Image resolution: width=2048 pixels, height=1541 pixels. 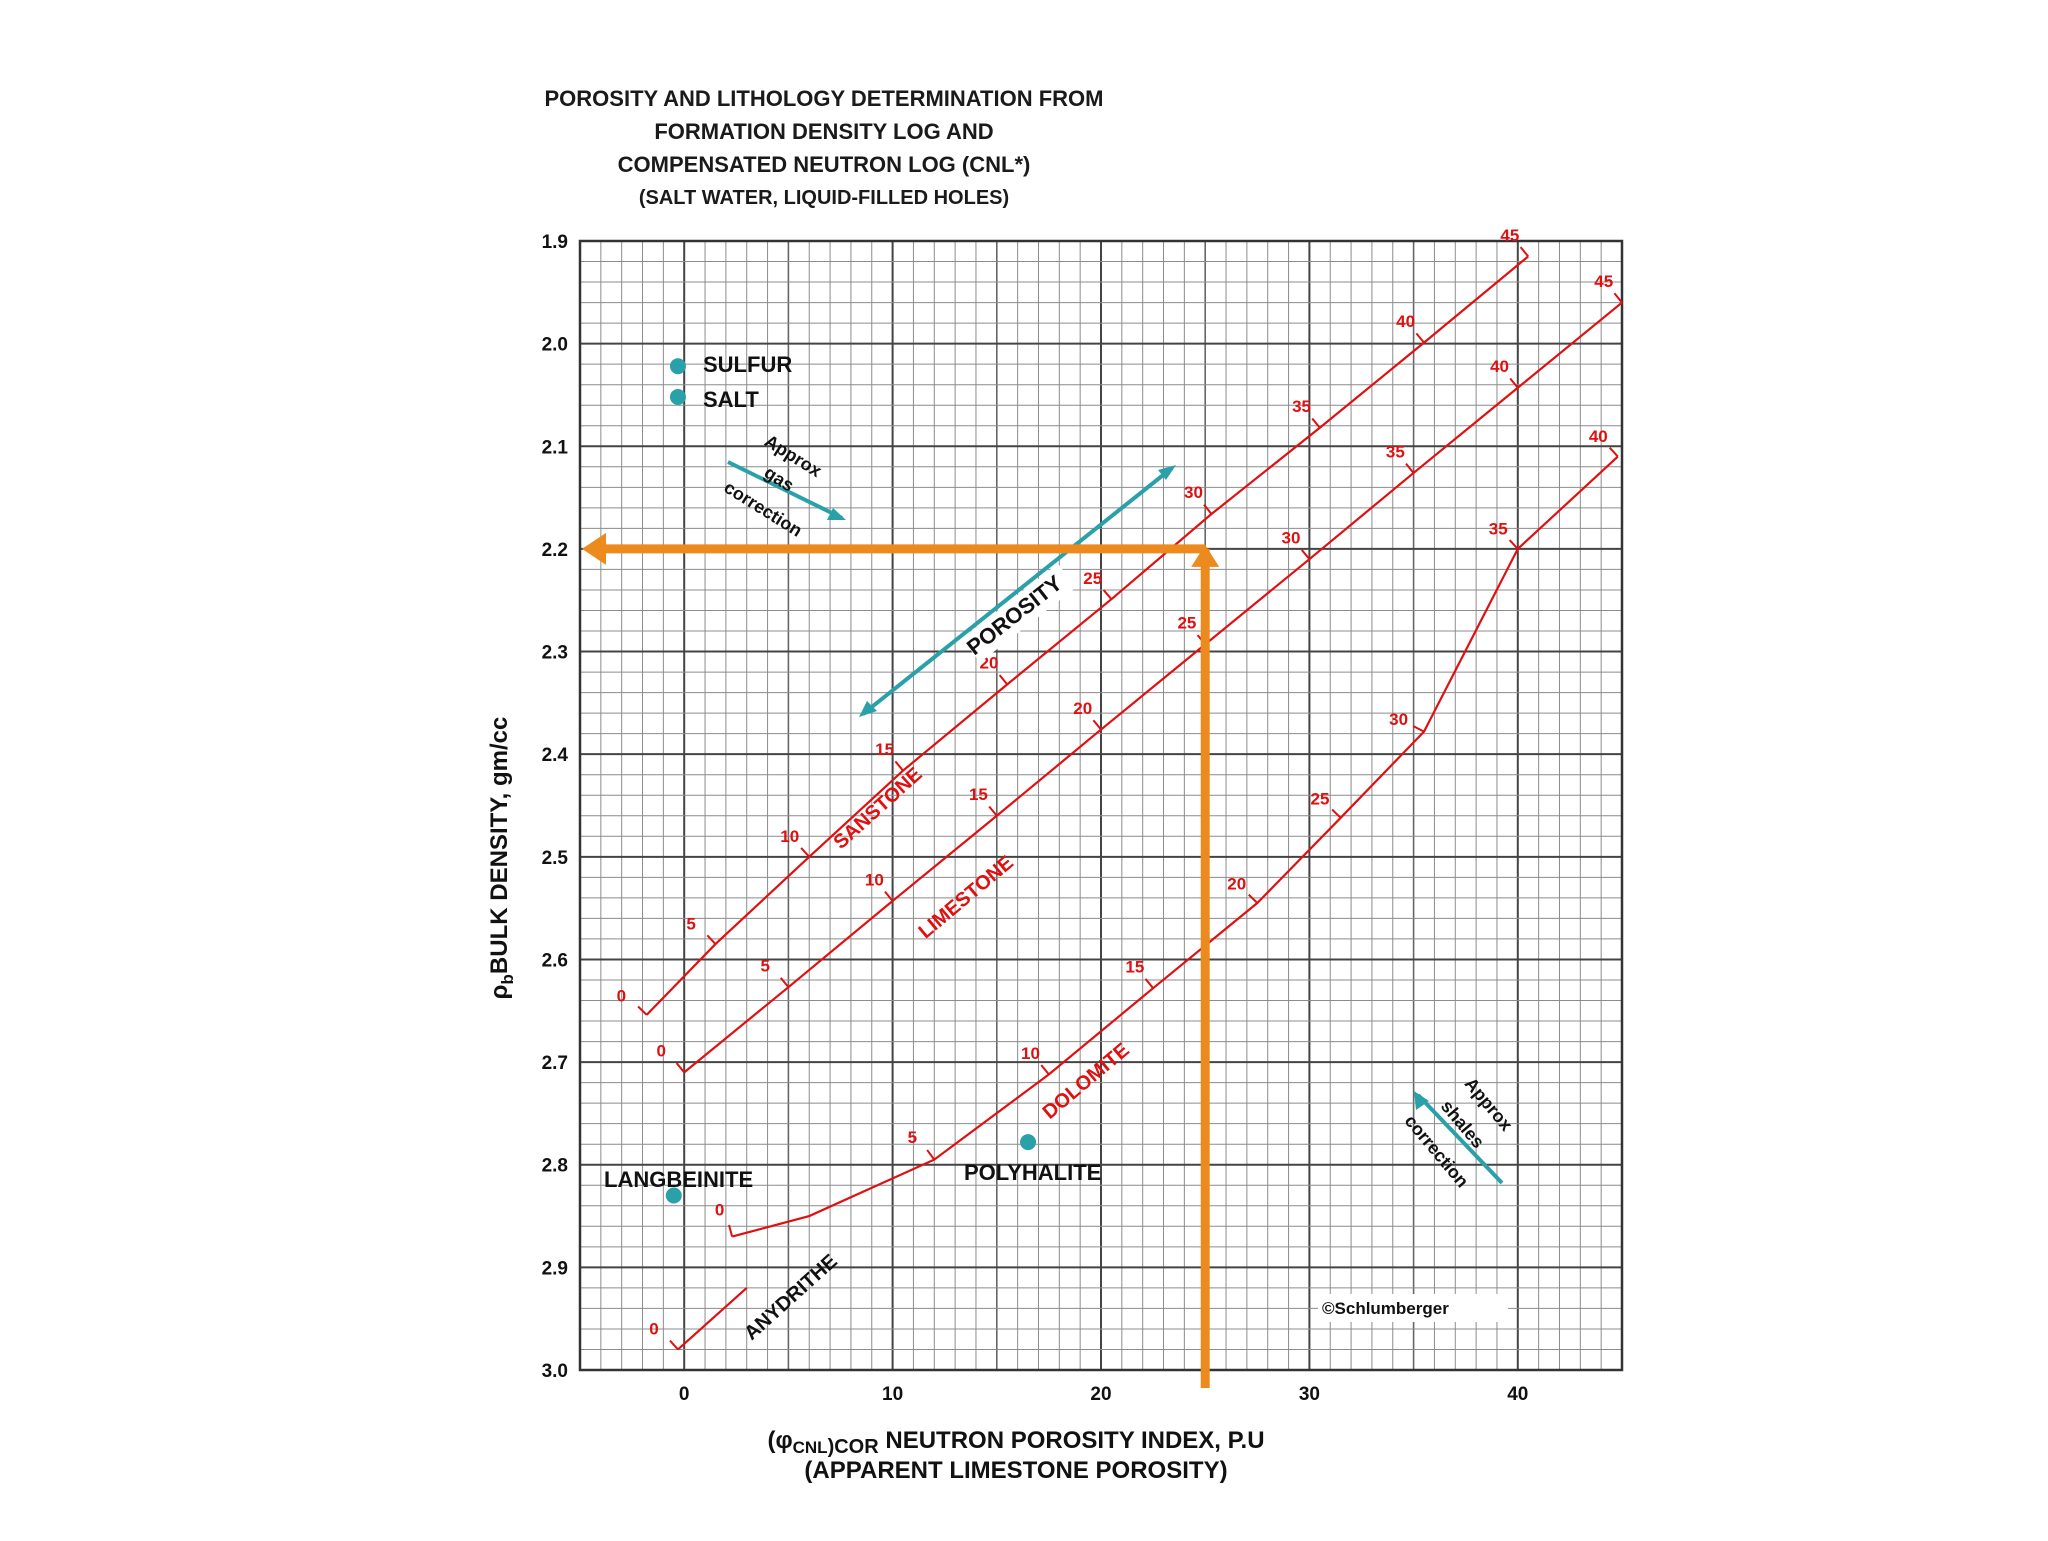 I want to click on y-axis-rho-symbol: ρ, so click(x=499, y=991).